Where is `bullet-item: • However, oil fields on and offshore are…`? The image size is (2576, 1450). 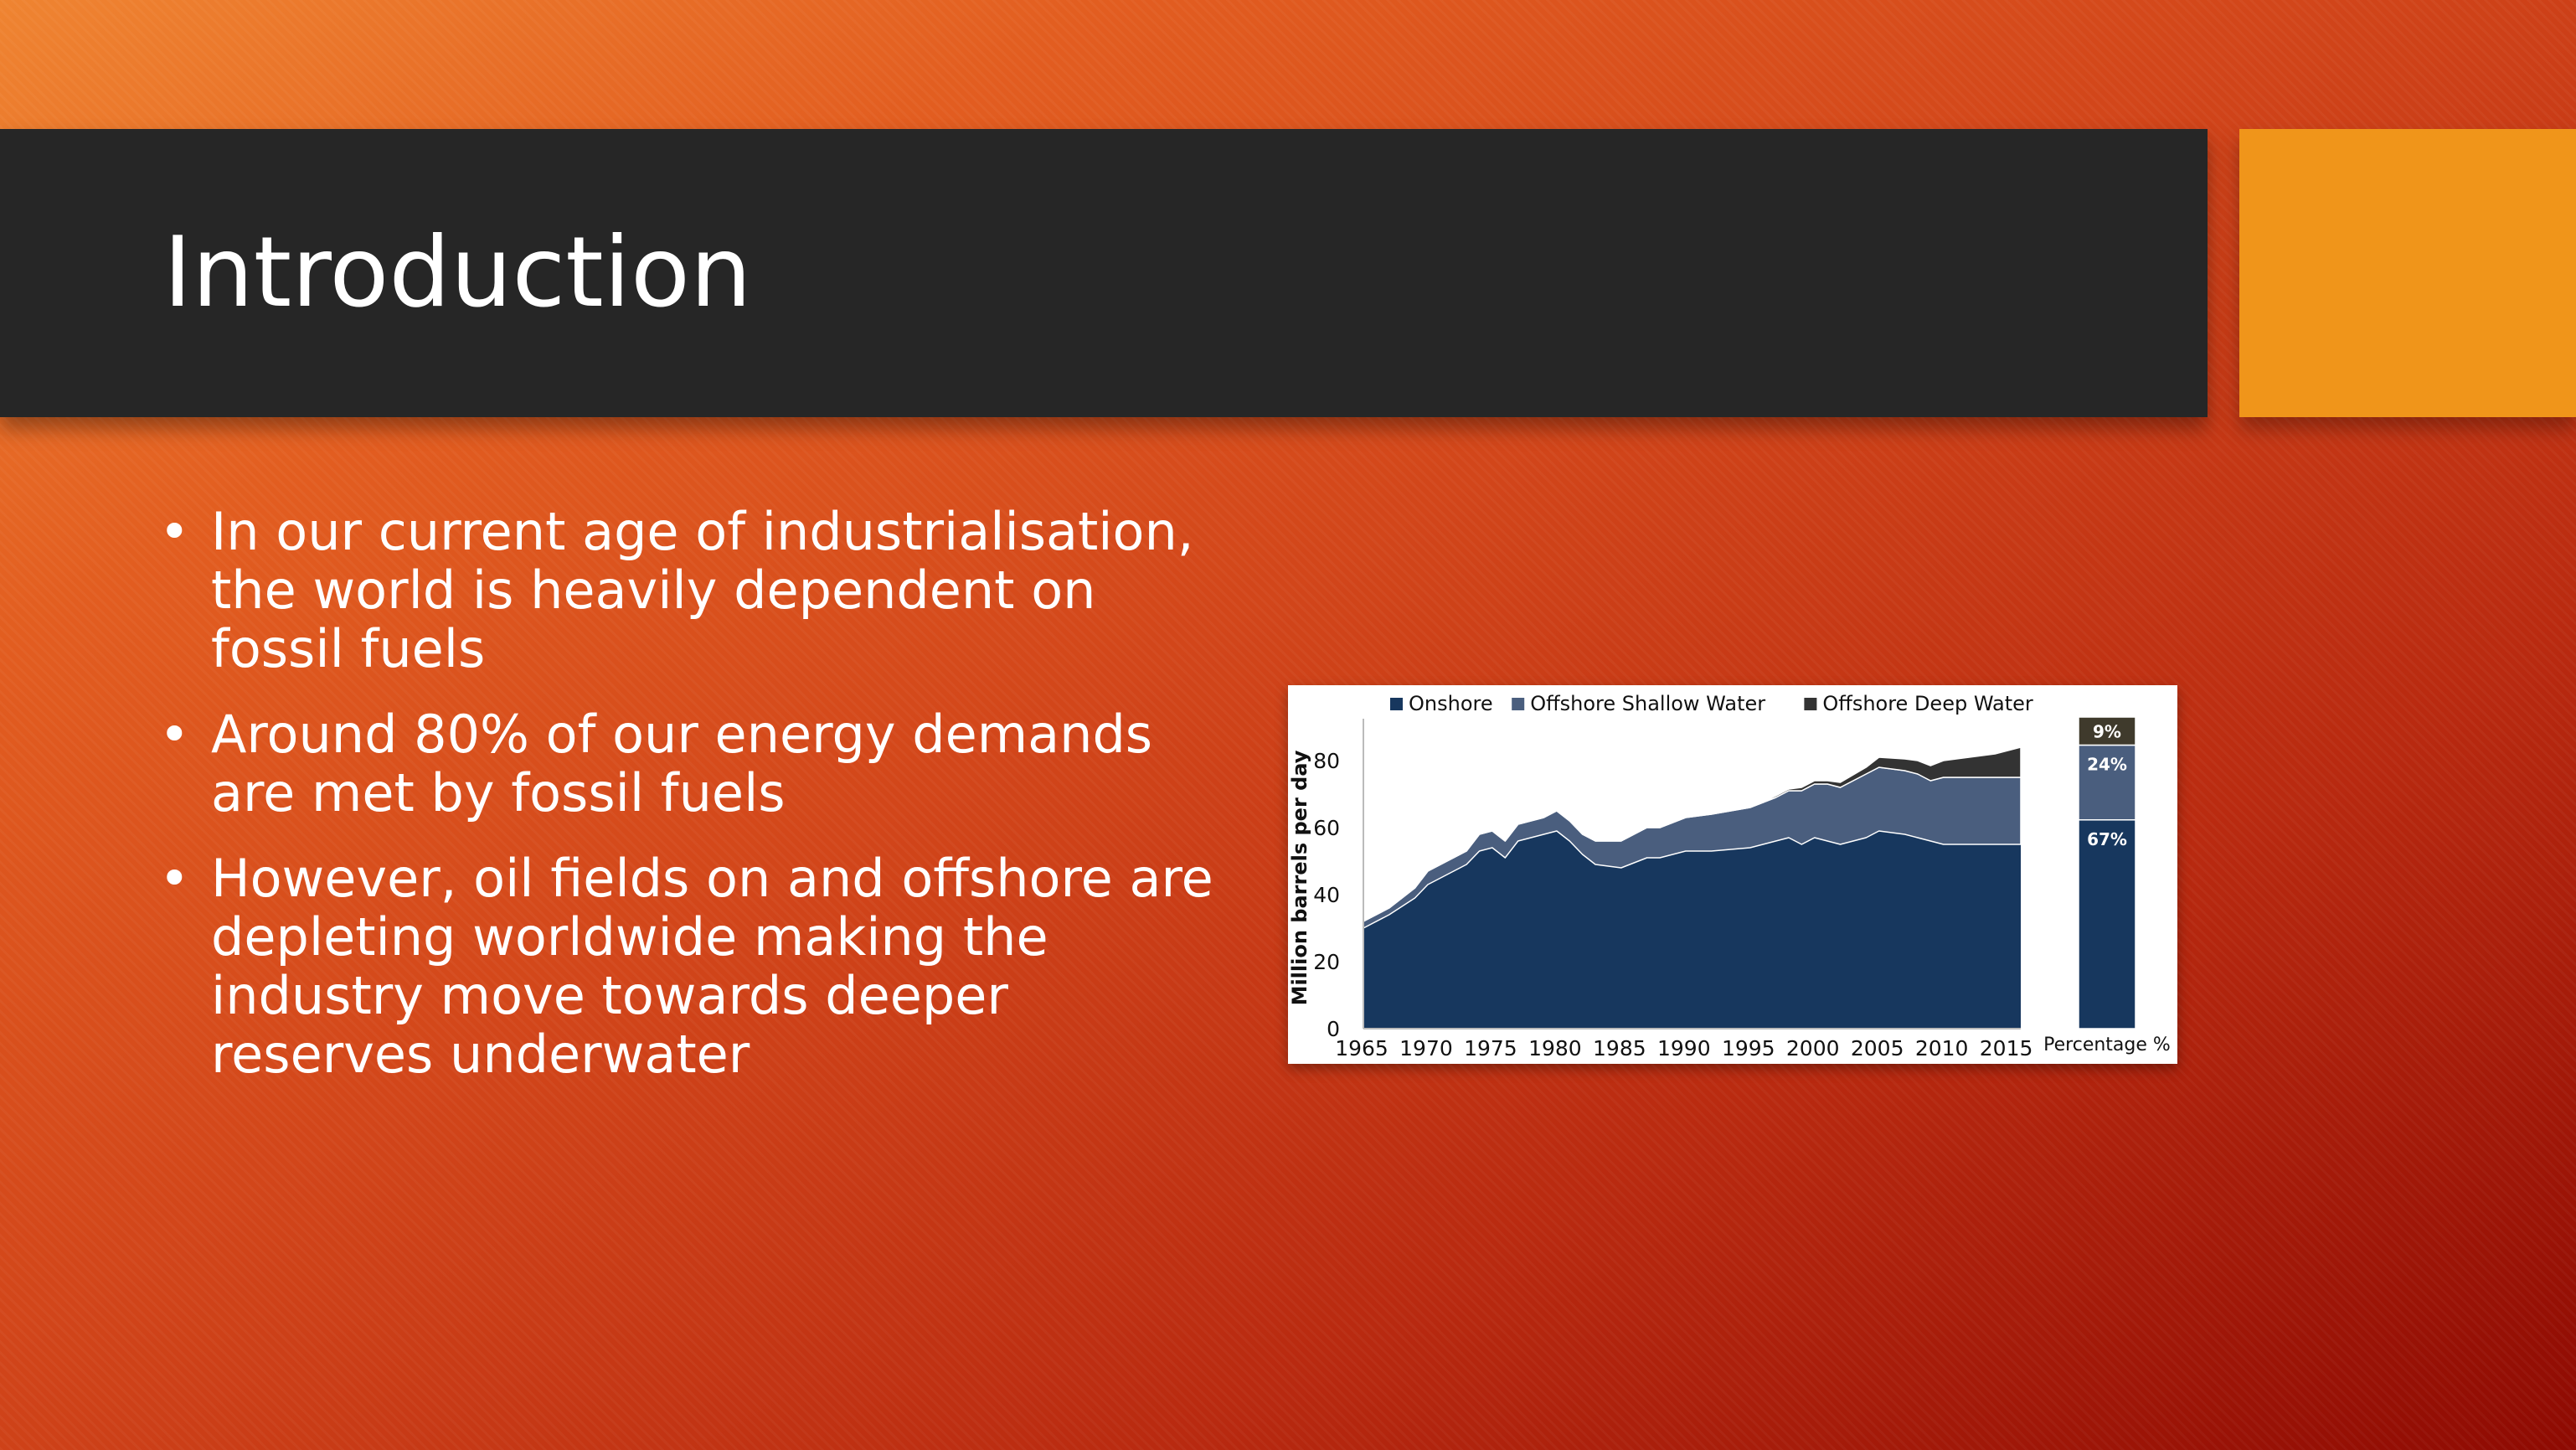 bullet-item: • However, oil fields on and offshore are… is located at coordinates (686, 966).